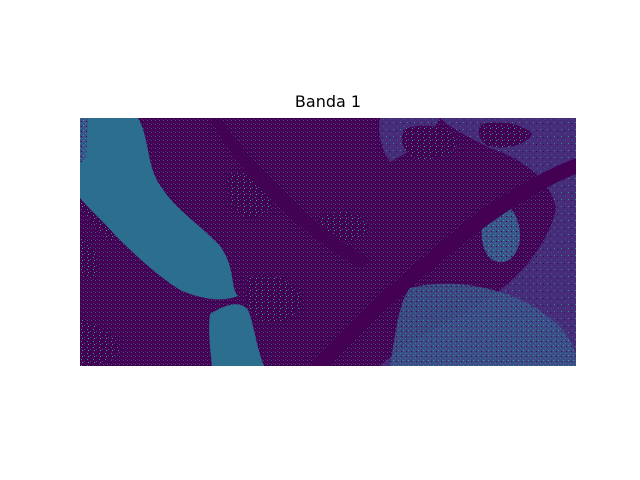  I want to click on plot-title: Banda 1, so click(328, 101).